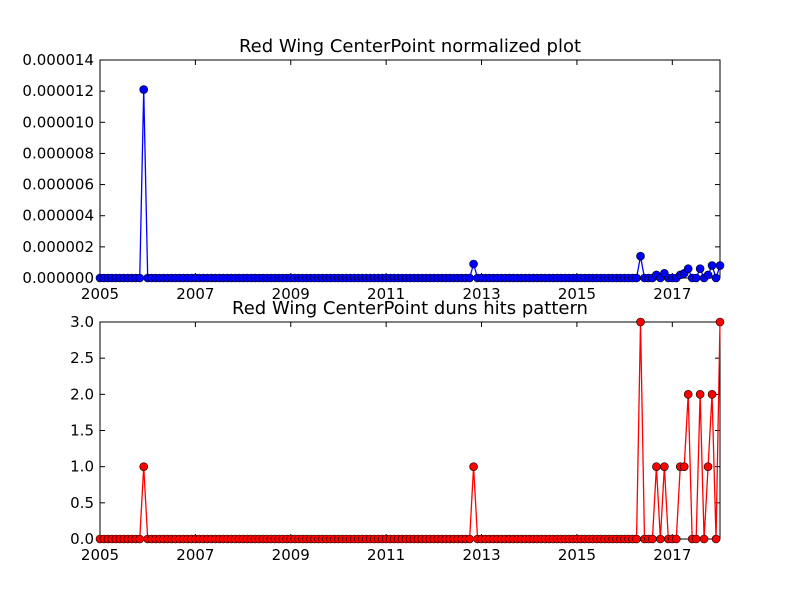 The image size is (800, 600). I want to click on duns-hits-xtick-label: 2007, so click(195, 555).